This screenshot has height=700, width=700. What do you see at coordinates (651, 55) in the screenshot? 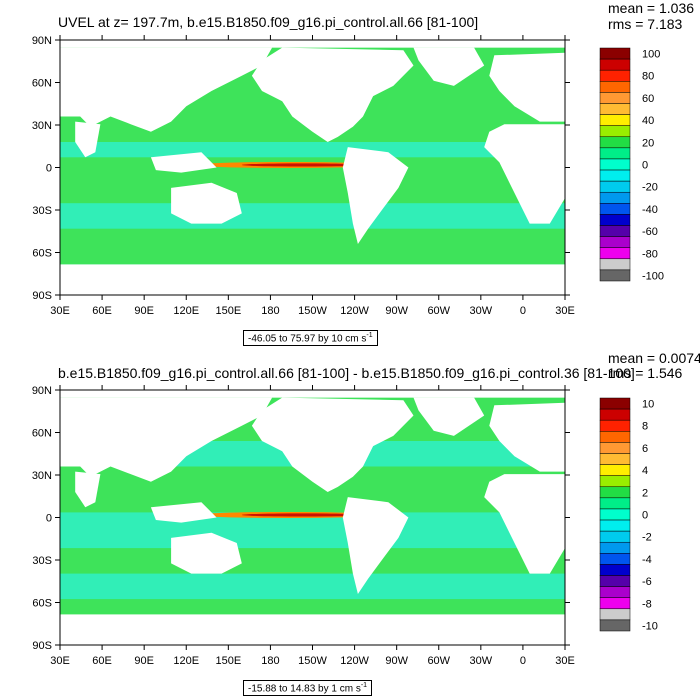
I see `colorbar-label: 100` at bounding box center [651, 55].